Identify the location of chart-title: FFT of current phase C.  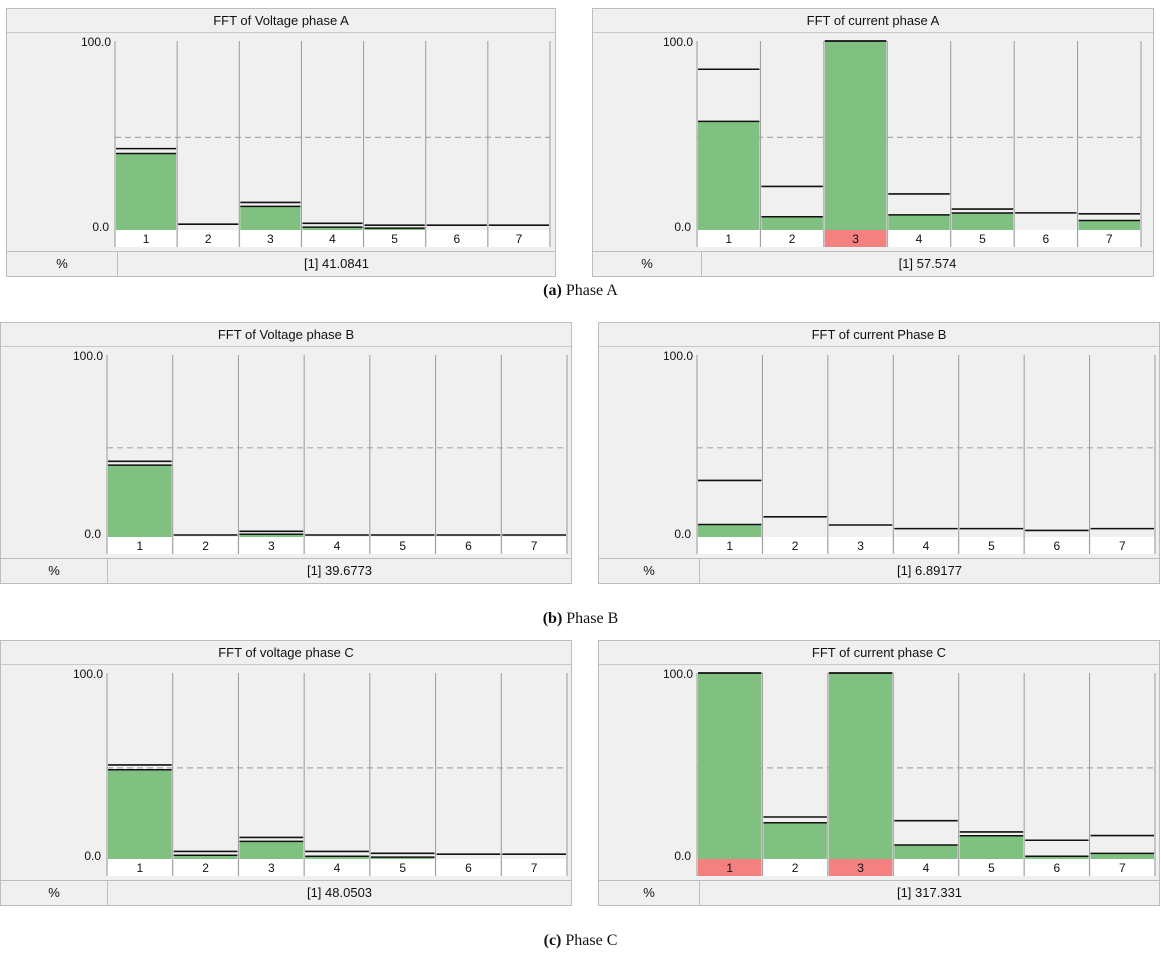
(879, 653).